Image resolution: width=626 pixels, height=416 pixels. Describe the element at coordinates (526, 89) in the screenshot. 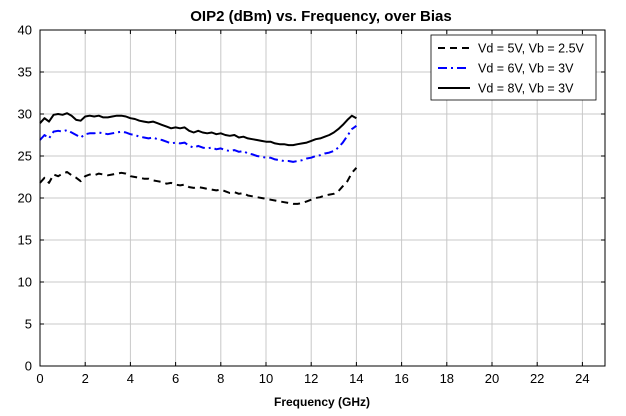

I see `legend-label-3: Vd = 8V, Vb = 3V` at that location.